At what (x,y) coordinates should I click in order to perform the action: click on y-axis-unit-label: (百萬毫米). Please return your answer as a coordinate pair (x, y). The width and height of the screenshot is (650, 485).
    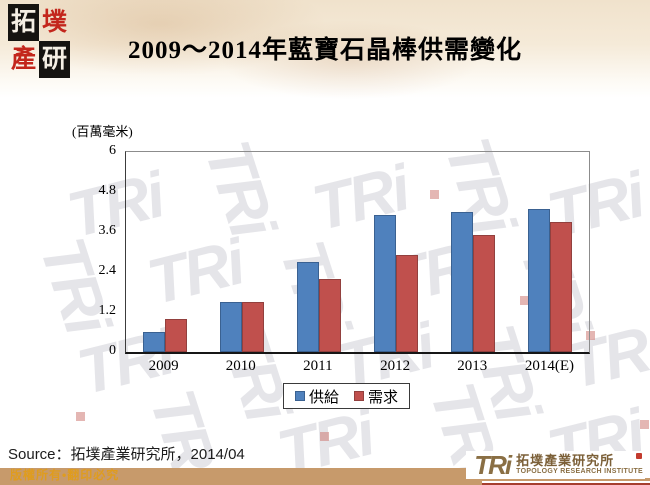
    Looking at the image, I should click on (102, 131).